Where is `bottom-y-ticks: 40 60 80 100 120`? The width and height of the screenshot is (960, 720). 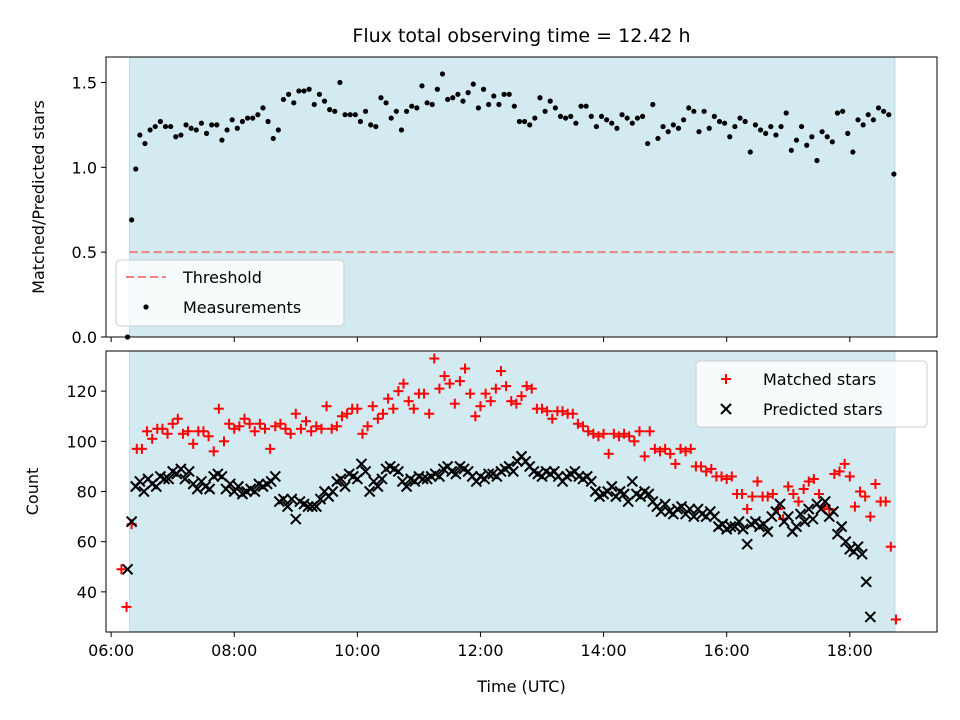 bottom-y-ticks: 40 60 80 100 120 is located at coordinates (86, 492).